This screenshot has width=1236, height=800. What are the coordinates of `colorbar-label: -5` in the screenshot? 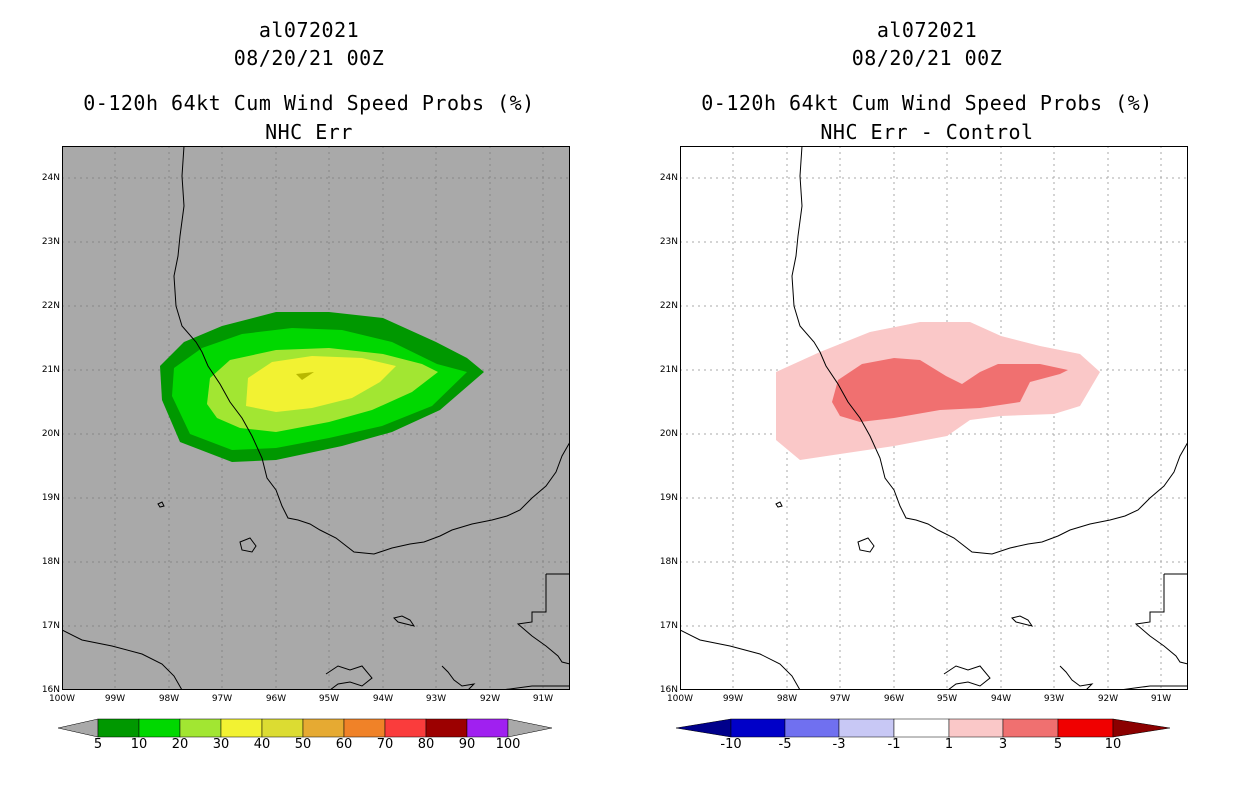 It's located at (785, 744).